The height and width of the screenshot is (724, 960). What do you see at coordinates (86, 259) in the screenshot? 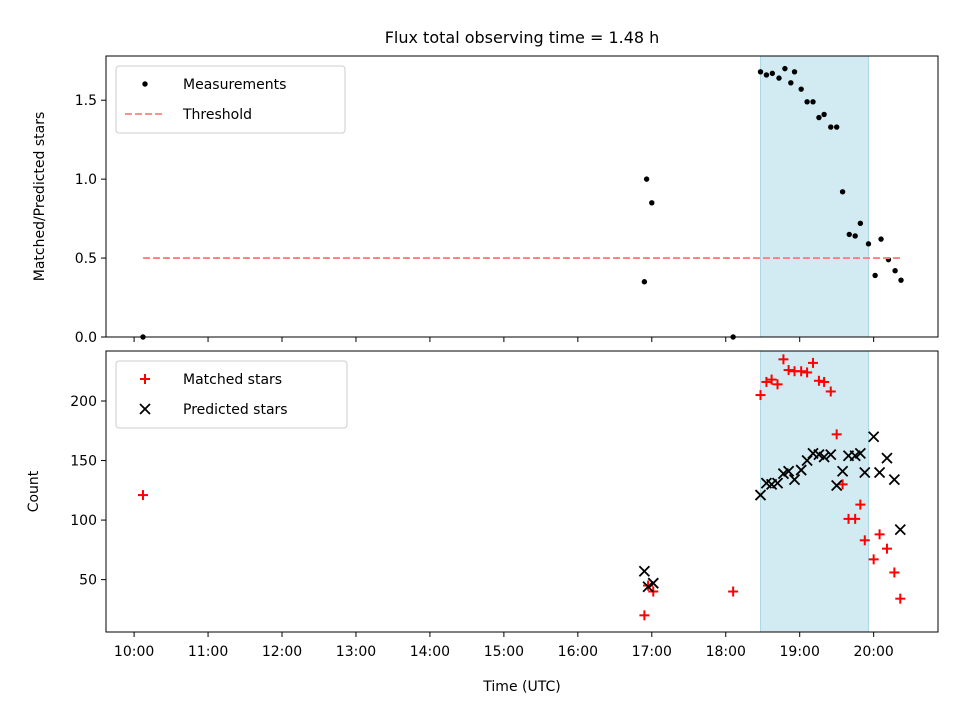
I see `y-tick-label: 0.5` at bounding box center [86, 259].